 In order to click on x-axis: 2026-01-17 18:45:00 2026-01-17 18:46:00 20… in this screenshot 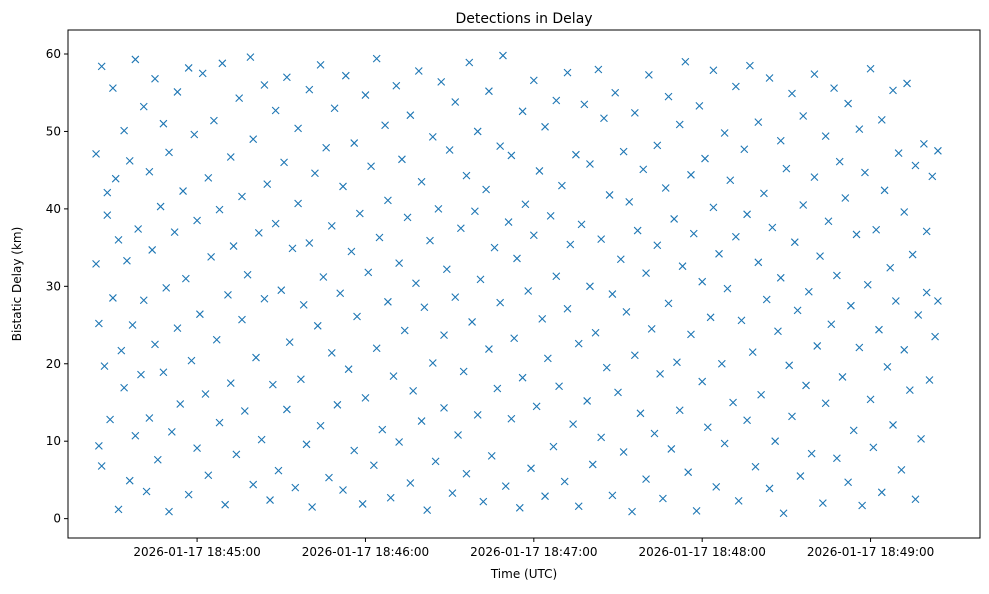, I will do `click(533, 548)`.